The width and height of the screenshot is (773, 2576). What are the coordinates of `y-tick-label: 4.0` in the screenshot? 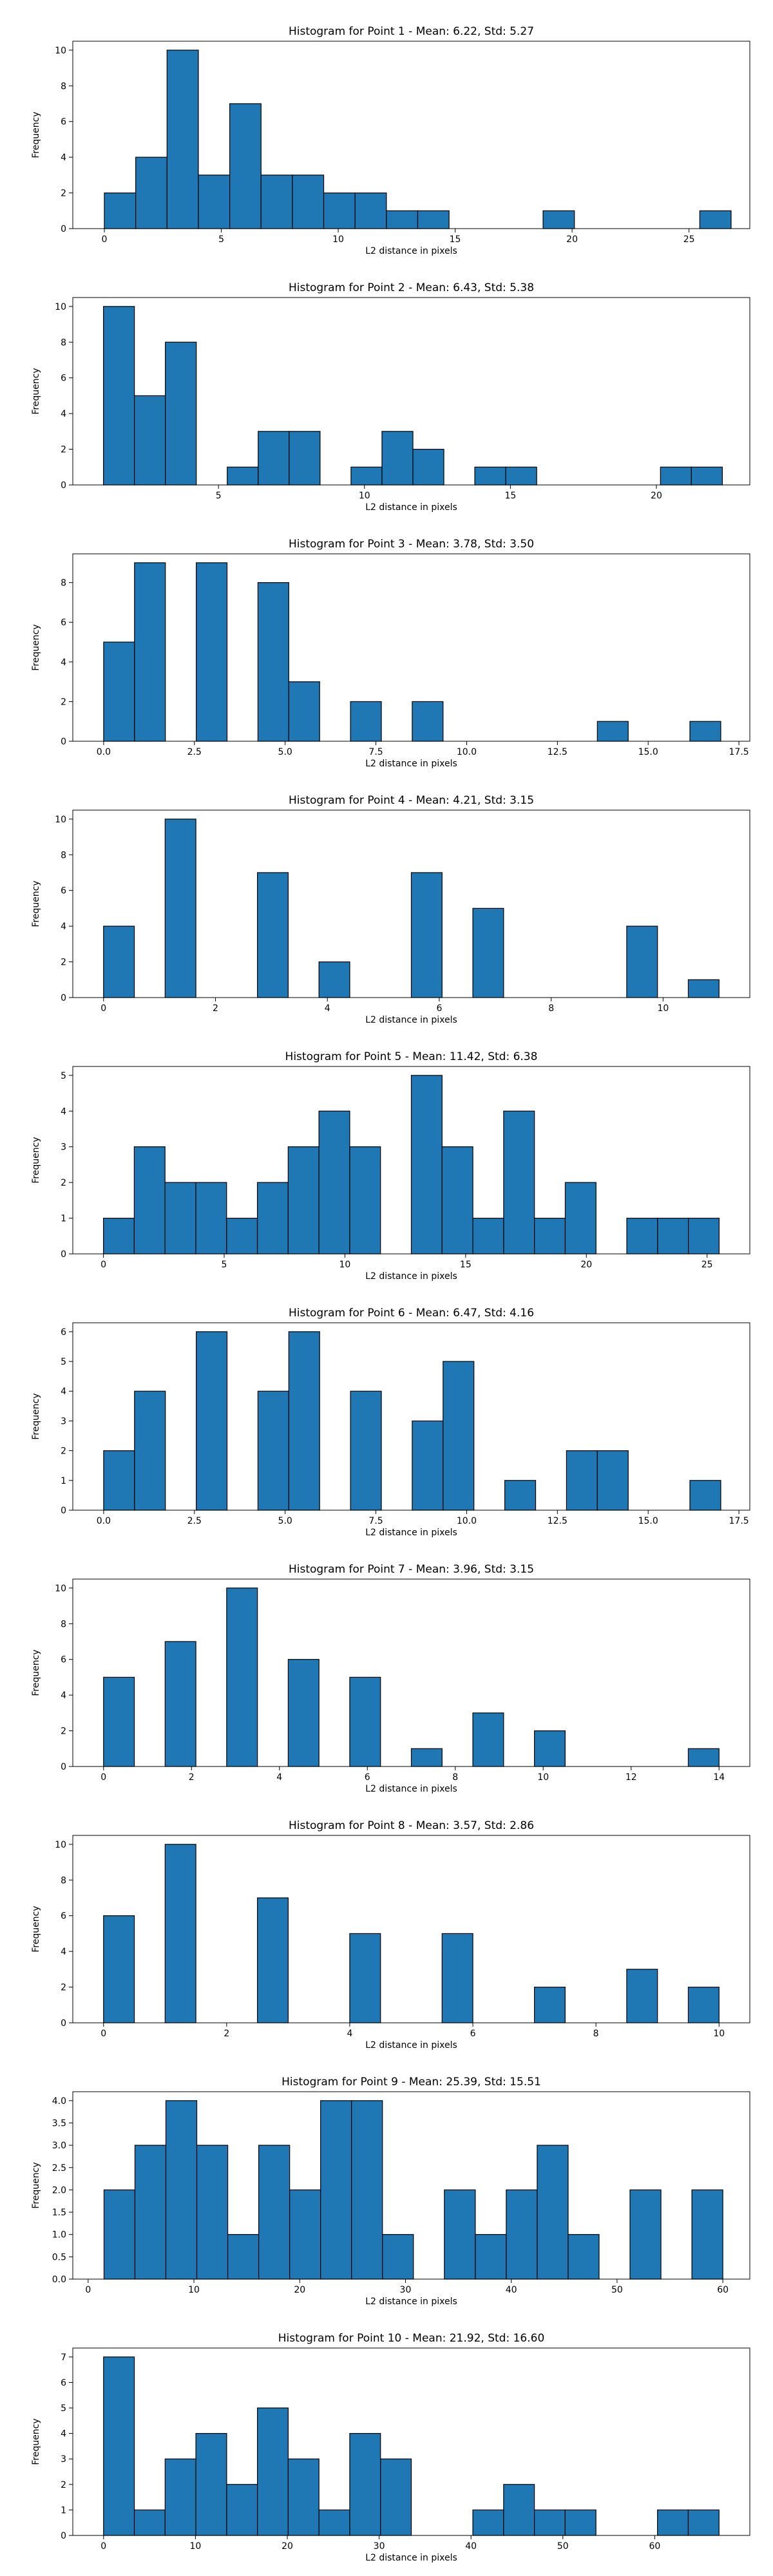 It's located at (59, 2101).